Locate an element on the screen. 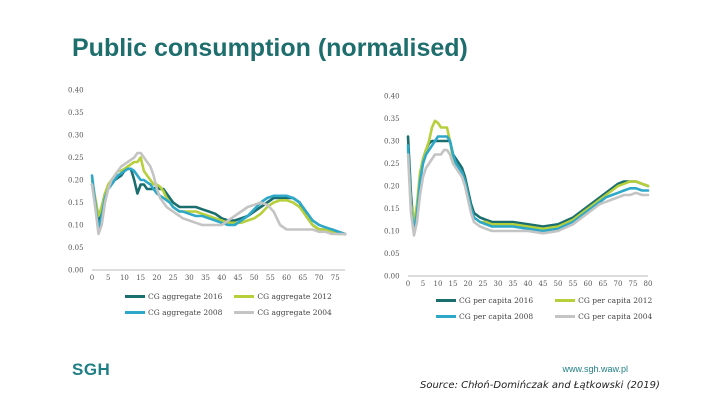 This screenshot has height=405, width=720. right-x-tick-label: 0 is located at coordinates (408, 284).